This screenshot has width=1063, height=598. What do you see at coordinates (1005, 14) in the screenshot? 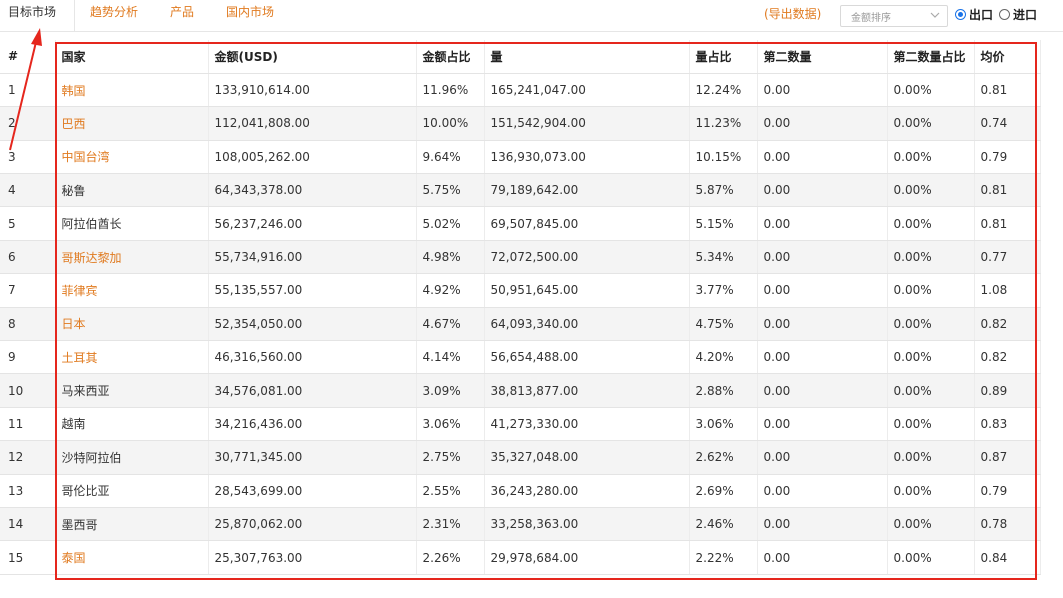
I see `radio-import-button` at bounding box center [1005, 14].